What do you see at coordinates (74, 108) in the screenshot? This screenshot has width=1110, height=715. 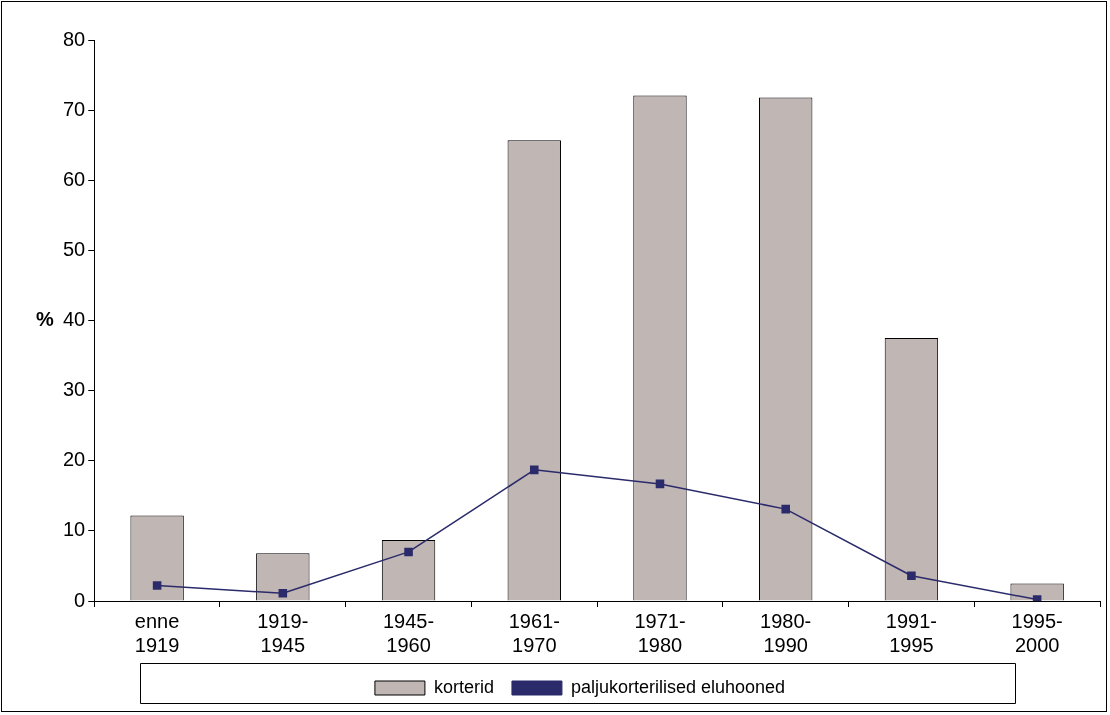 I see `y-tick-label: 70` at bounding box center [74, 108].